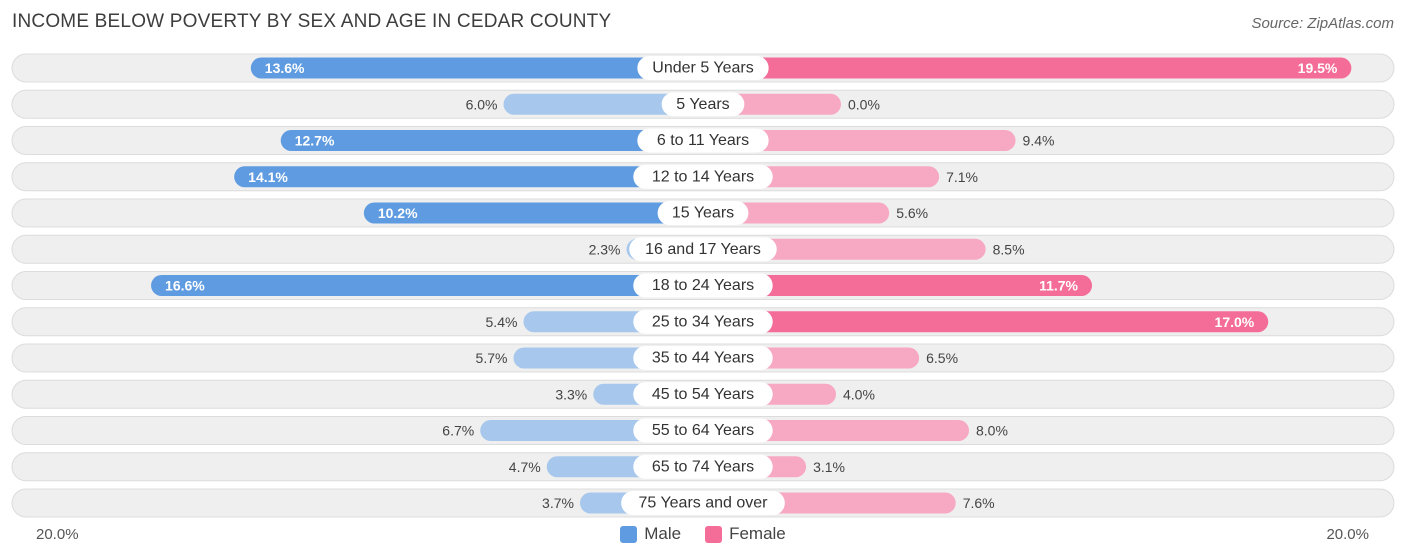  What do you see at coordinates (558, 503) in the screenshot?
I see `value-label-male: 3.7%` at bounding box center [558, 503].